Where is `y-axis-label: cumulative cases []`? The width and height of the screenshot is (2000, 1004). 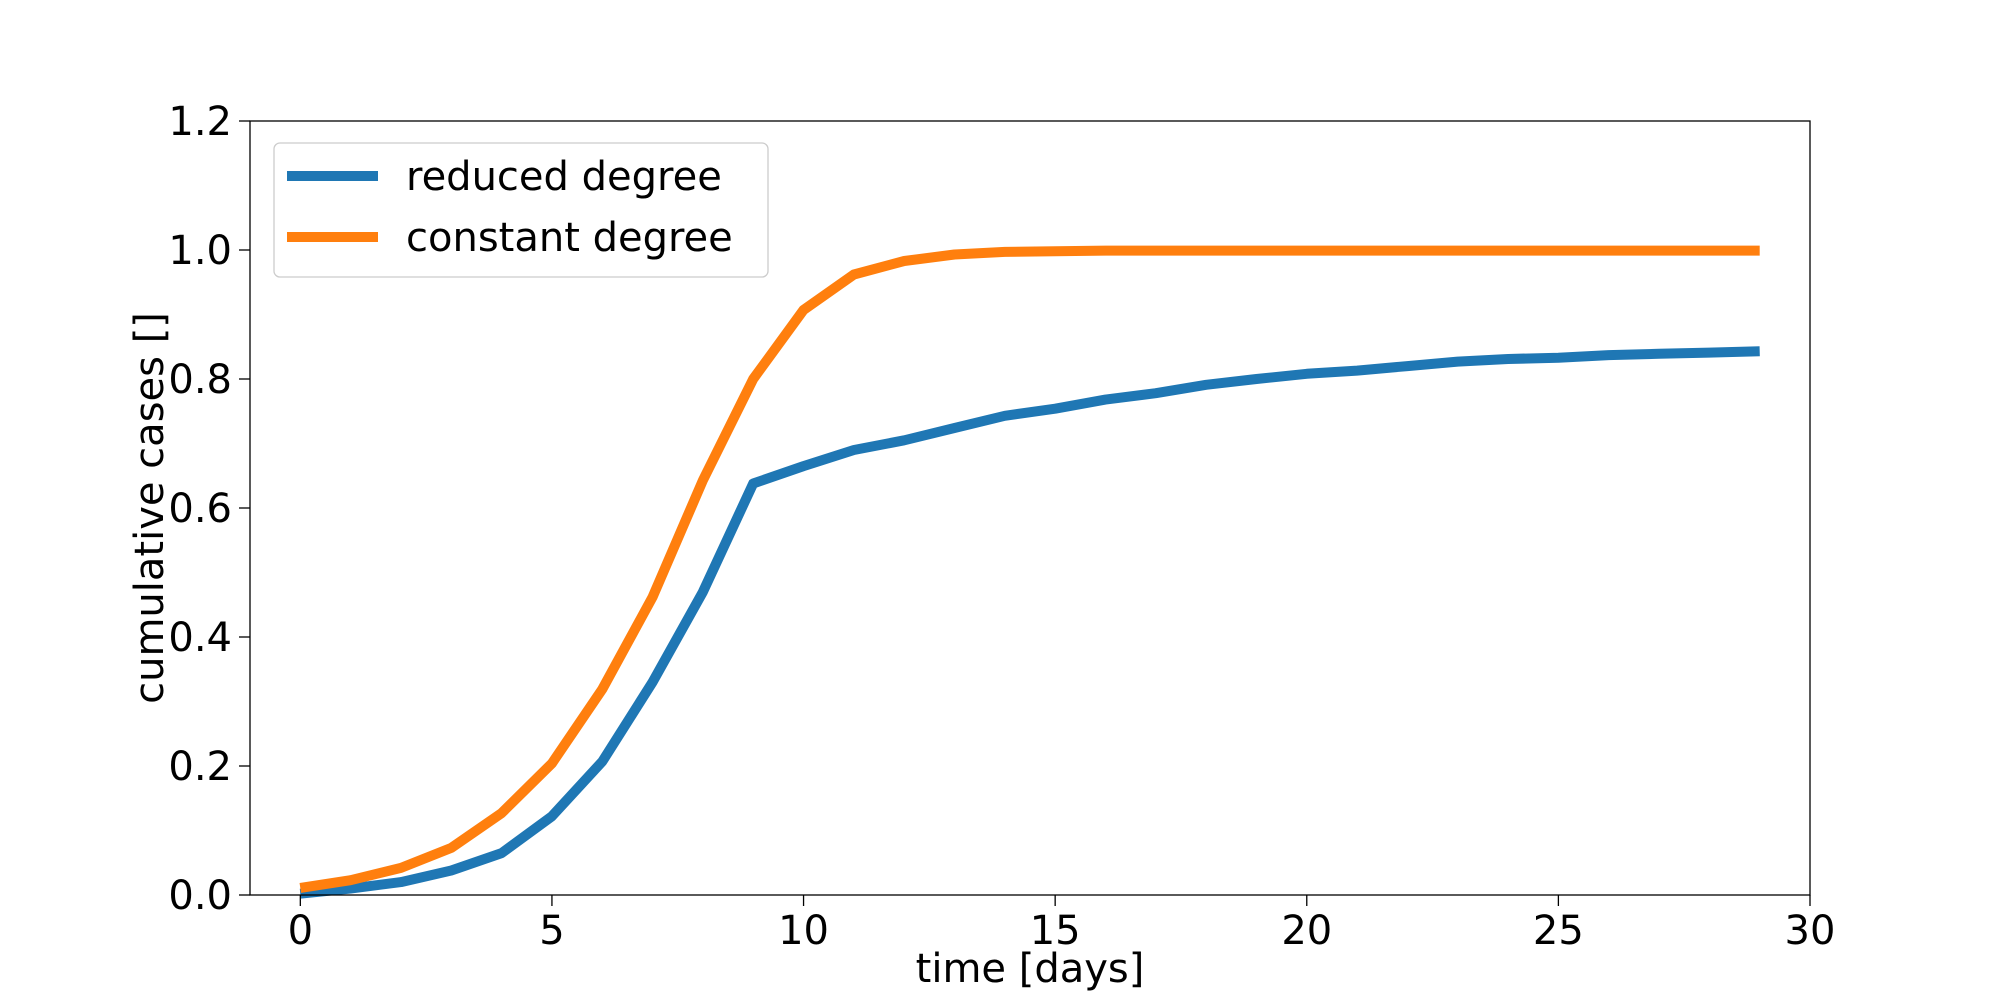 y-axis-label: cumulative cases [] is located at coordinates (150, 508).